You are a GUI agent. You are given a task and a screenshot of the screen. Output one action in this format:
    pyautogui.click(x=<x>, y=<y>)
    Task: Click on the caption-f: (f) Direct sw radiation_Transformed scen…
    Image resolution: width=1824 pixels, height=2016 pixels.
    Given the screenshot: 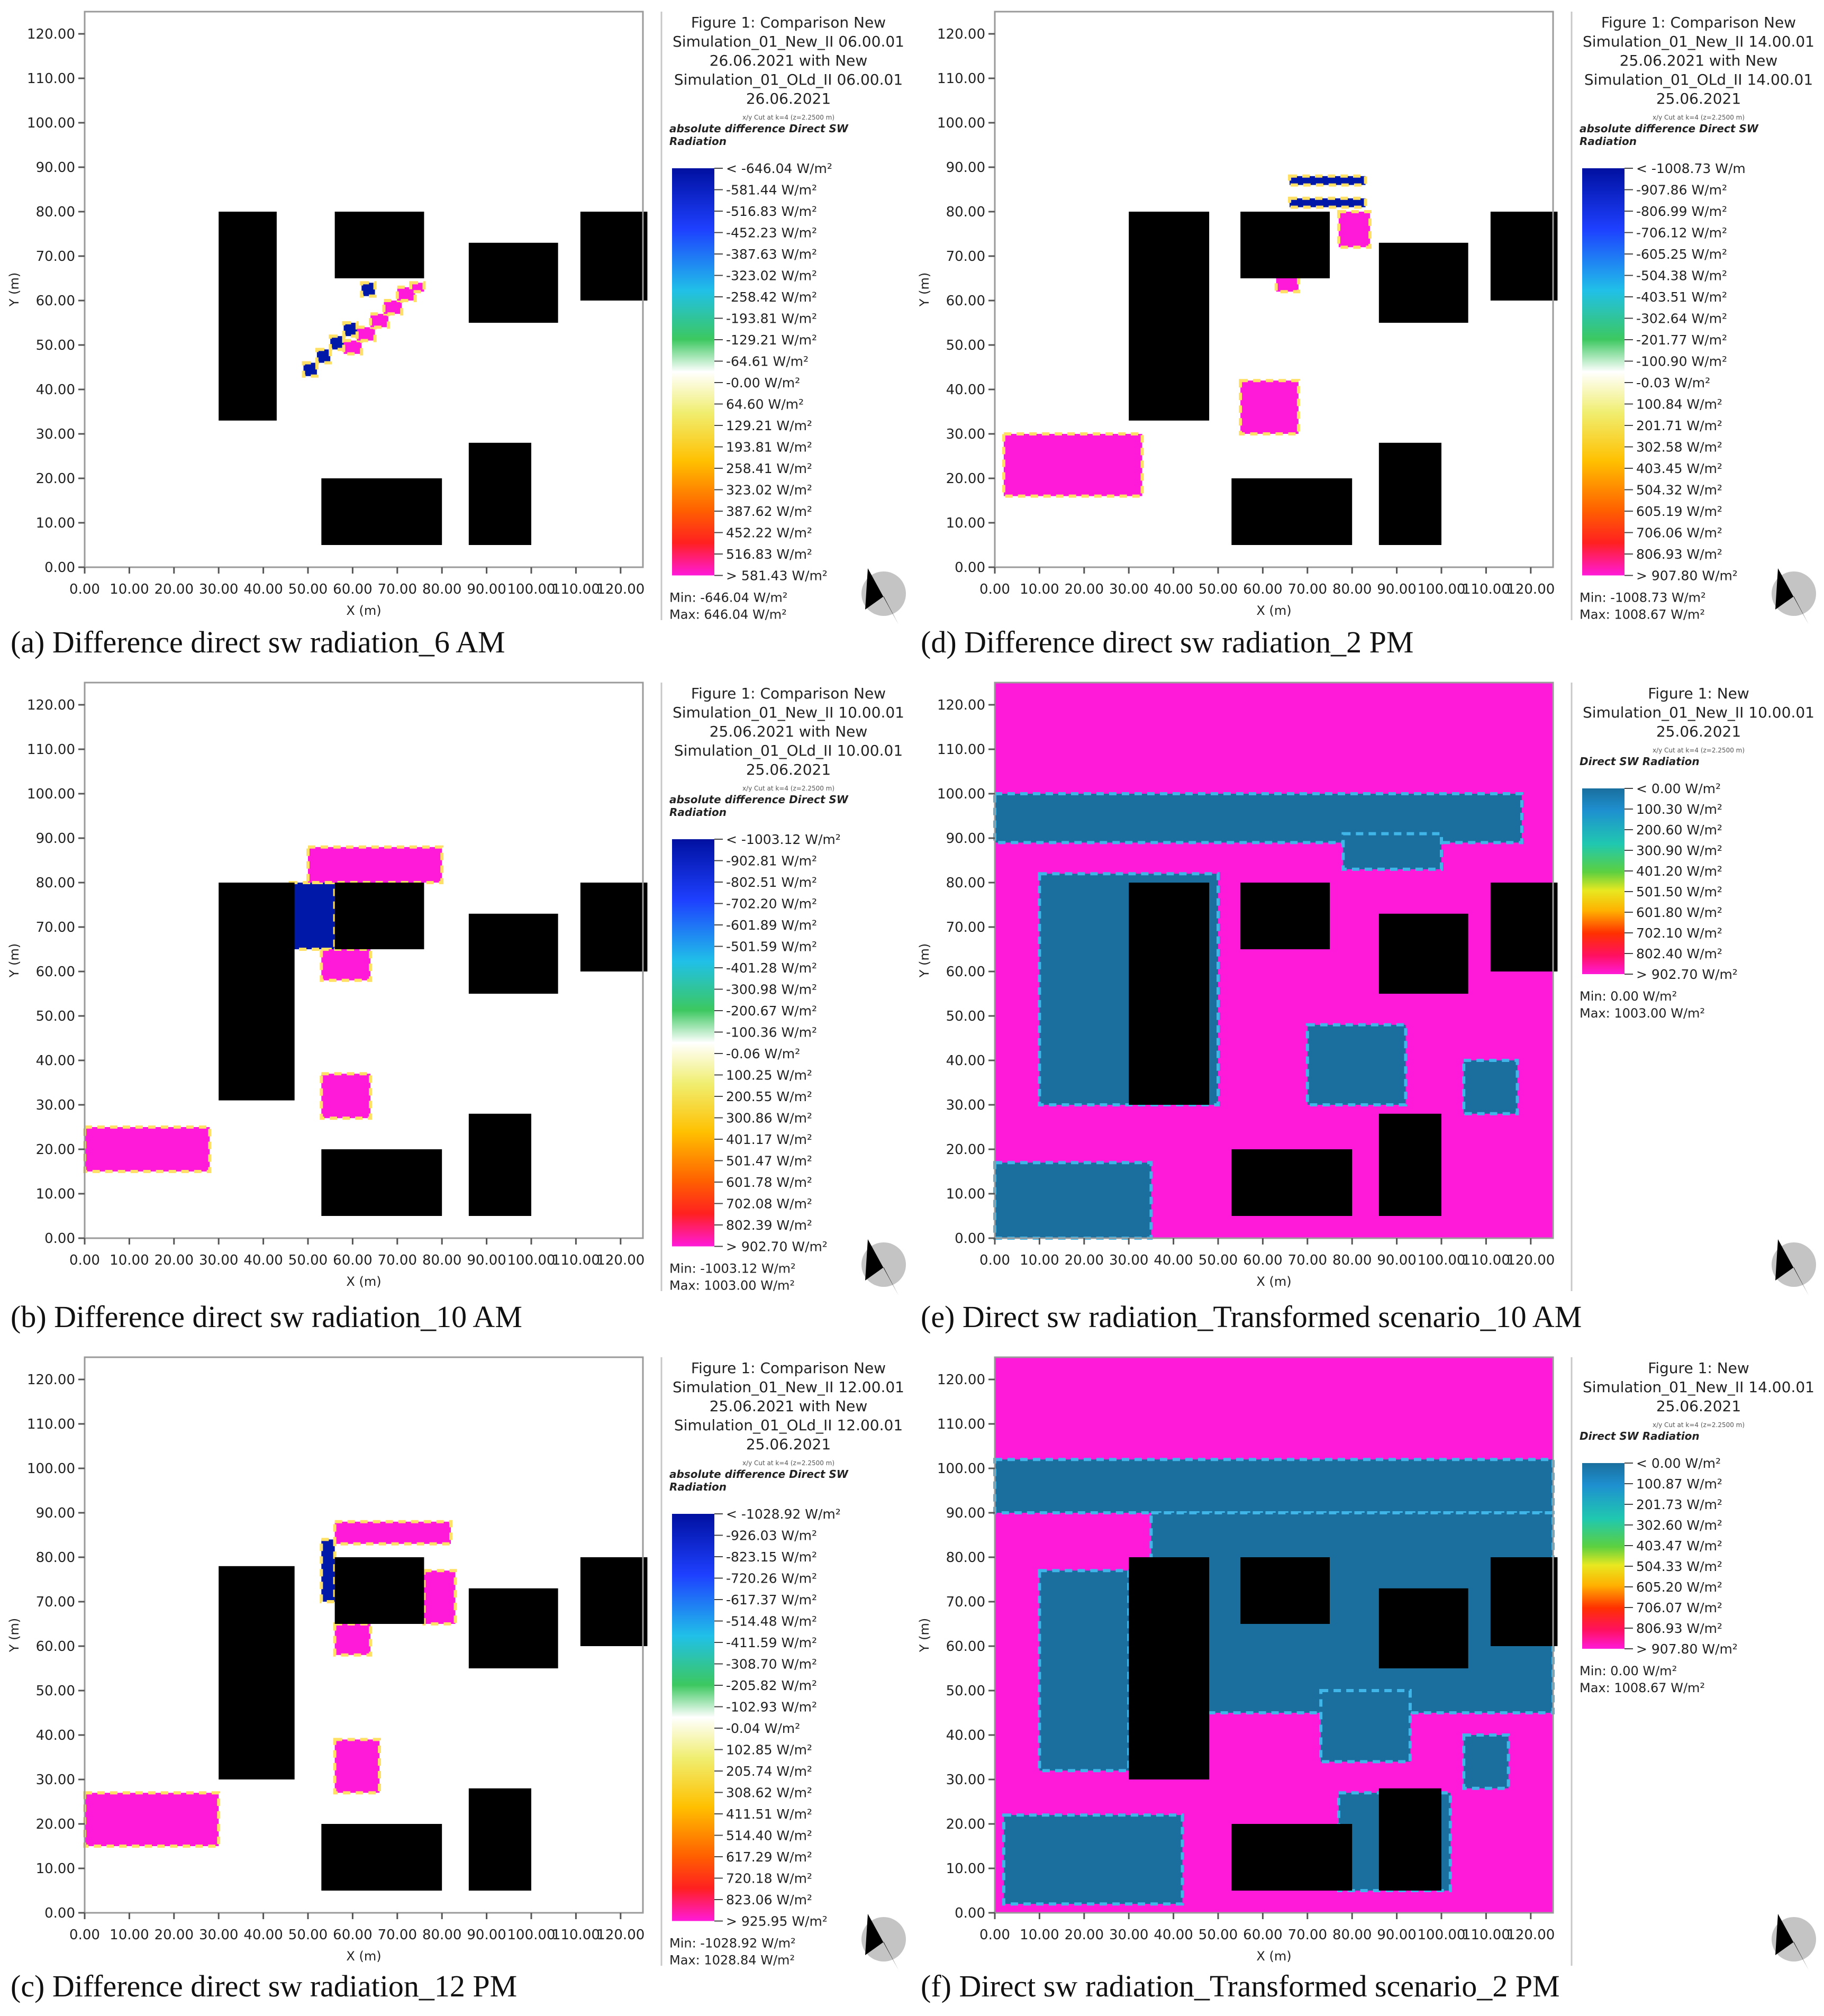 What is the action you would take?
    pyautogui.click(x=1240, y=1986)
    